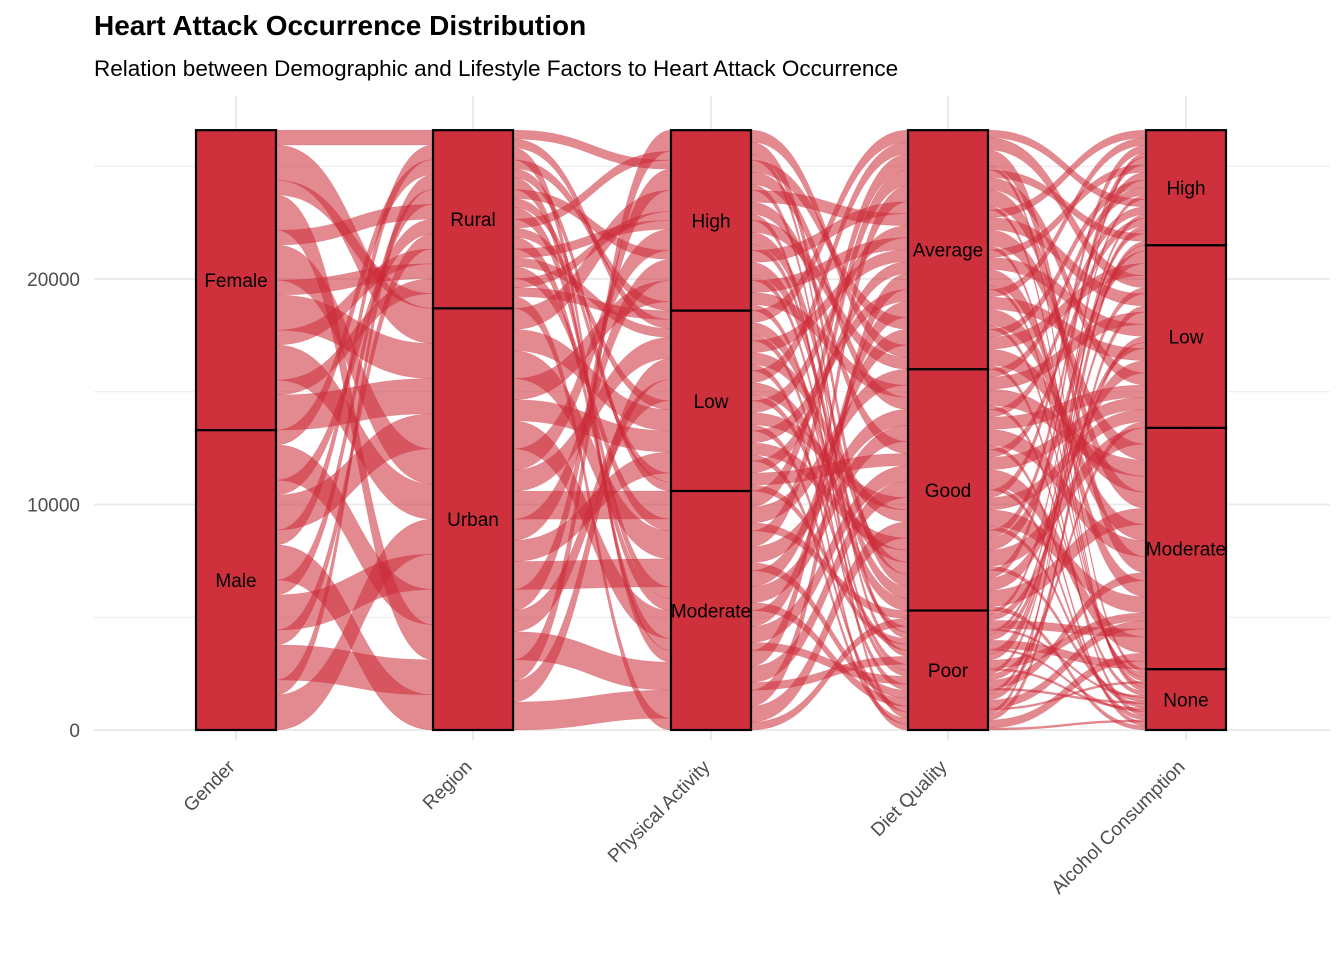 This screenshot has height=960, width=1344. What do you see at coordinates (210, 786) in the screenshot?
I see `x-tick-label: Gender` at bounding box center [210, 786].